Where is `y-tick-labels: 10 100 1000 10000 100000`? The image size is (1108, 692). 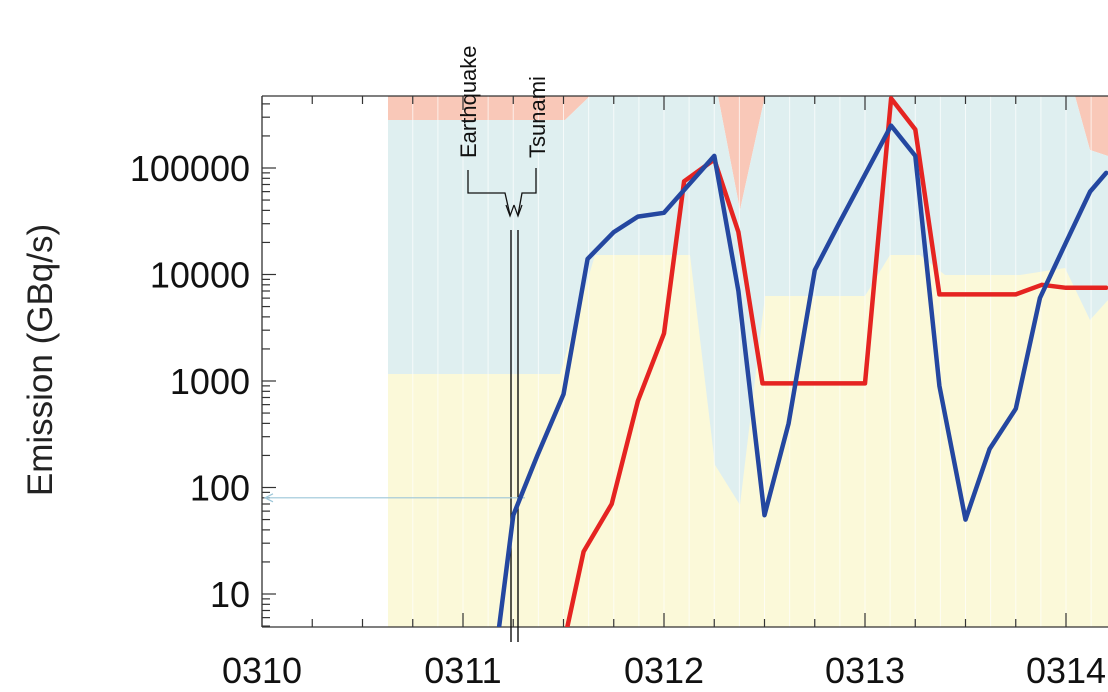 y-tick-labels: 10 100 1000 10000 100000 is located at coordinates (190, 381).